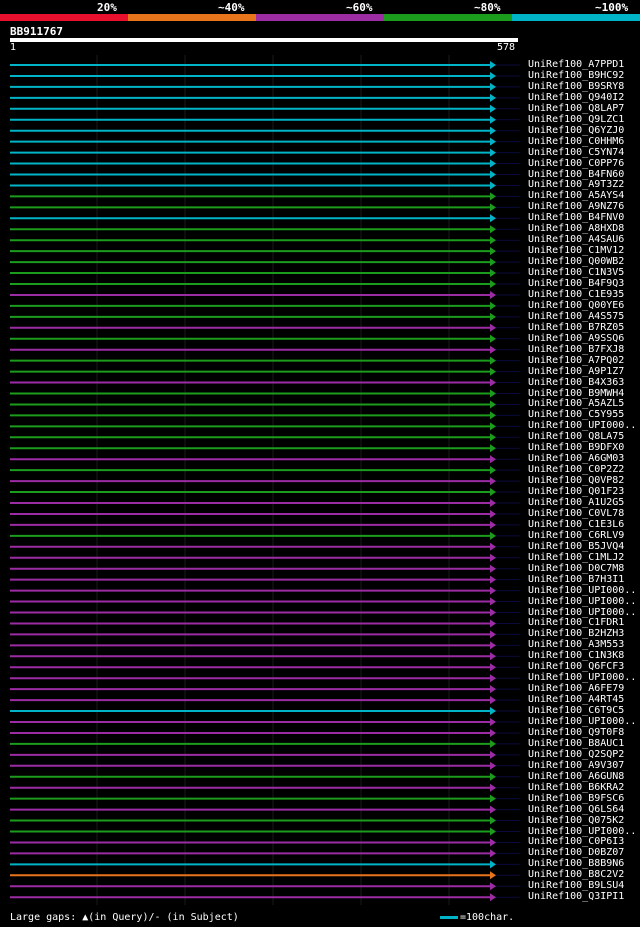  Describe the element at coordinates (576, 864) in the screenshot. I see `hit-label: UniRef100_B8B9N6` at that location.